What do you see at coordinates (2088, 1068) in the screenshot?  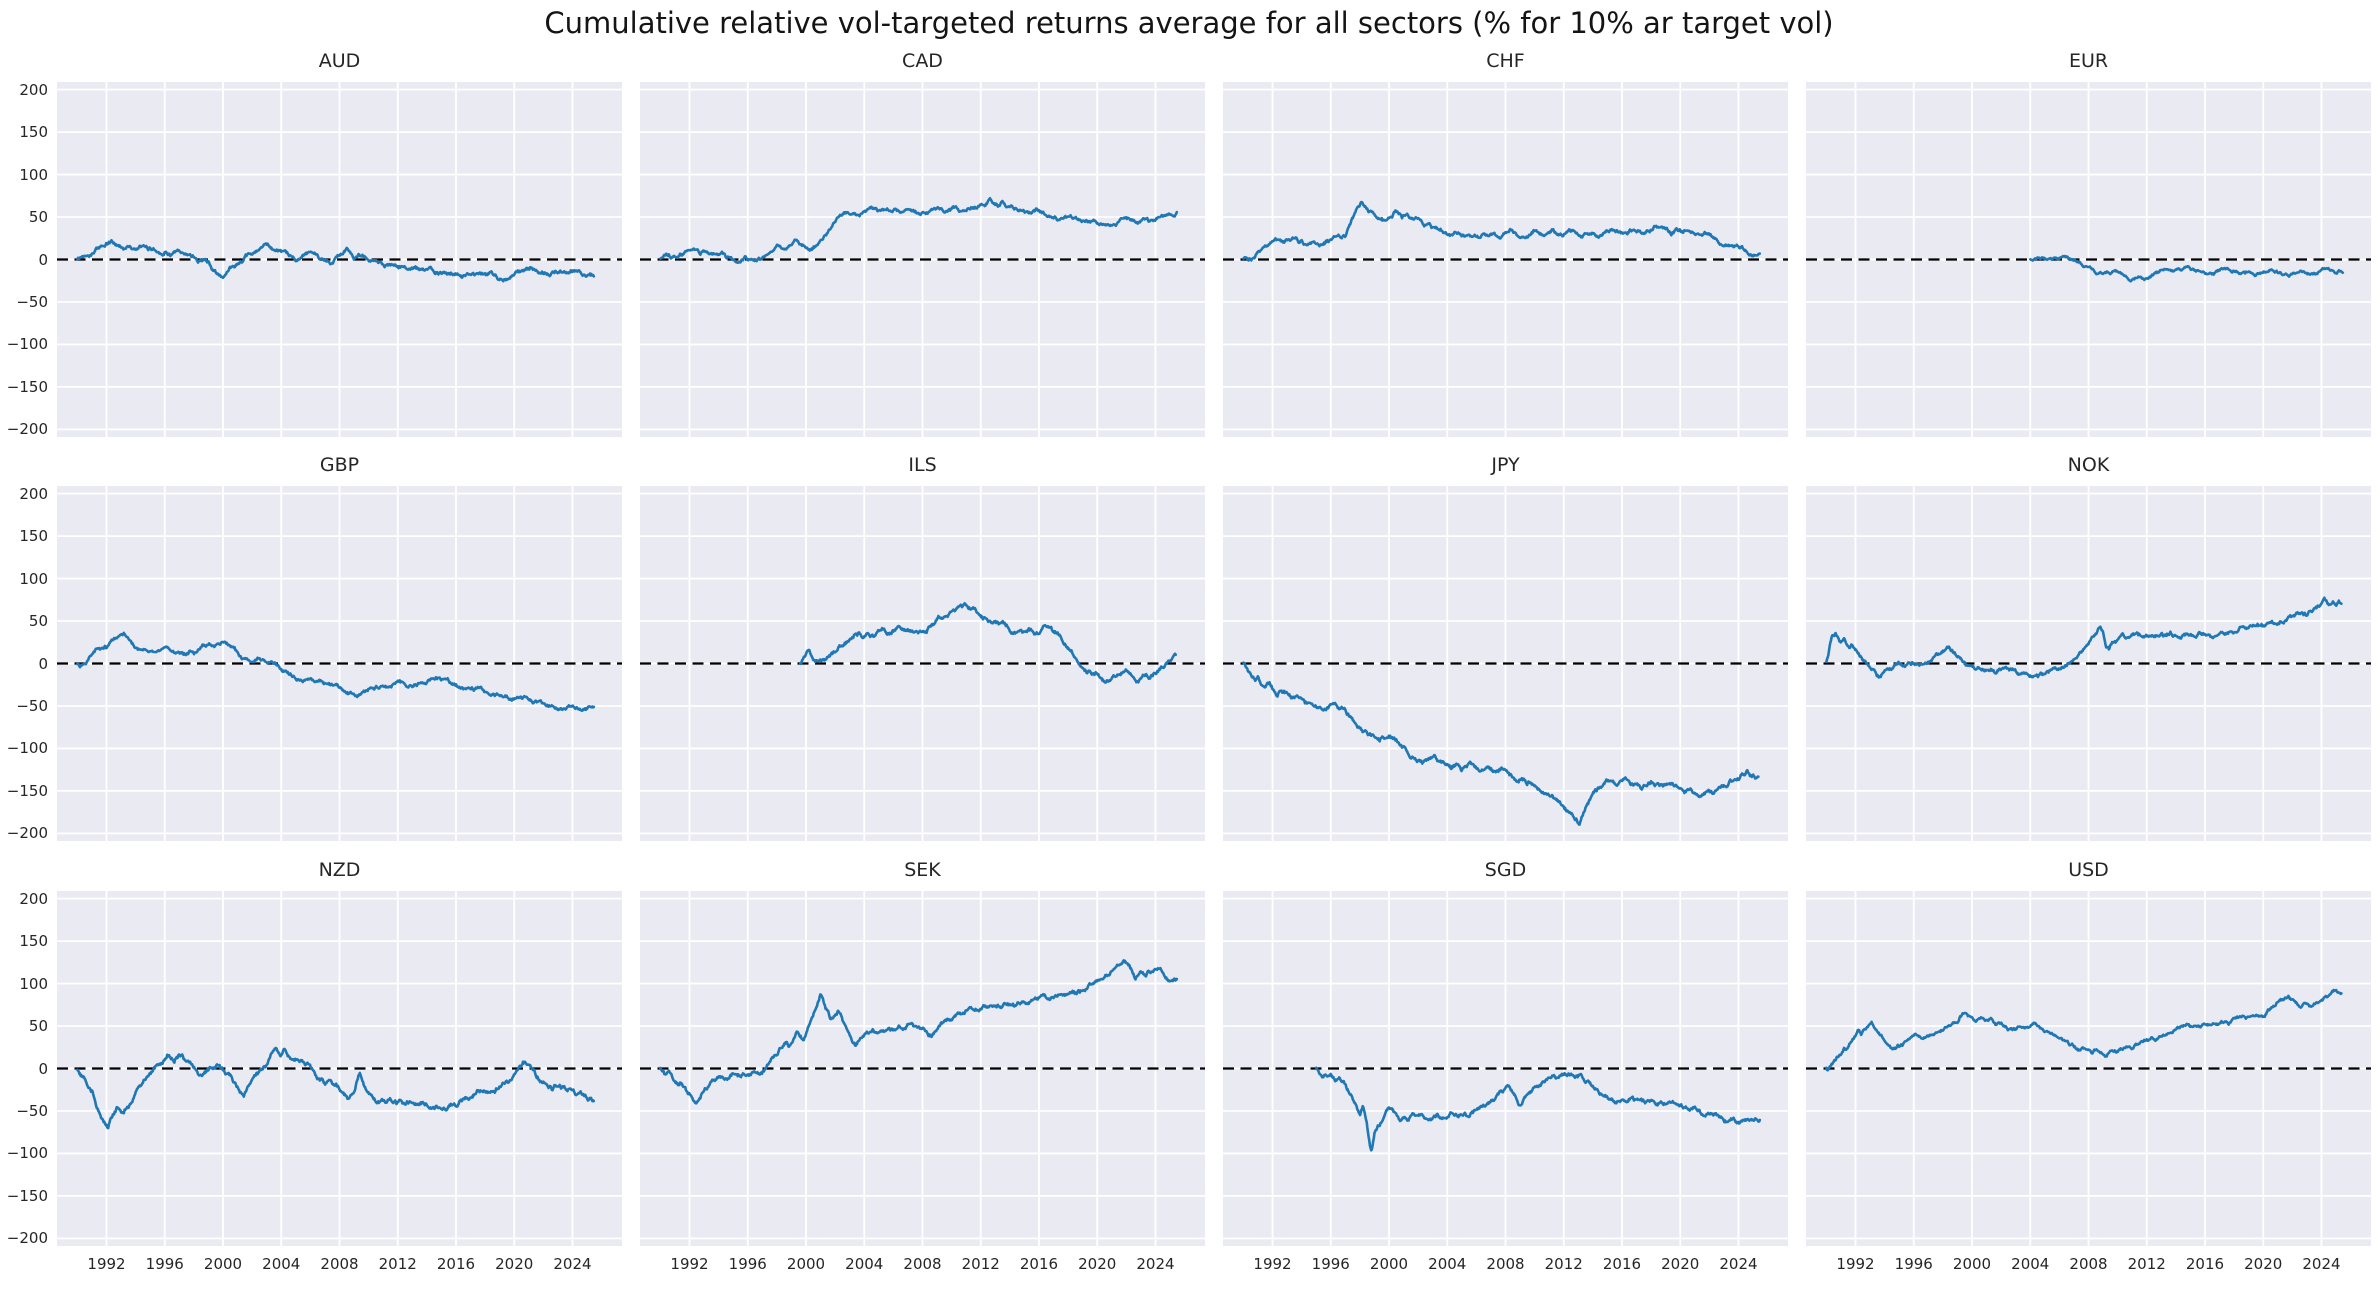 I see `line-plot-usd` at bounding box center [2088, 1068].